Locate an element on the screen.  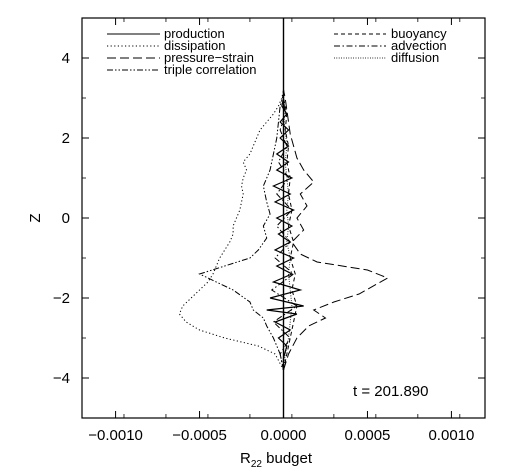
series-advection is located at coordinates (284, 234).